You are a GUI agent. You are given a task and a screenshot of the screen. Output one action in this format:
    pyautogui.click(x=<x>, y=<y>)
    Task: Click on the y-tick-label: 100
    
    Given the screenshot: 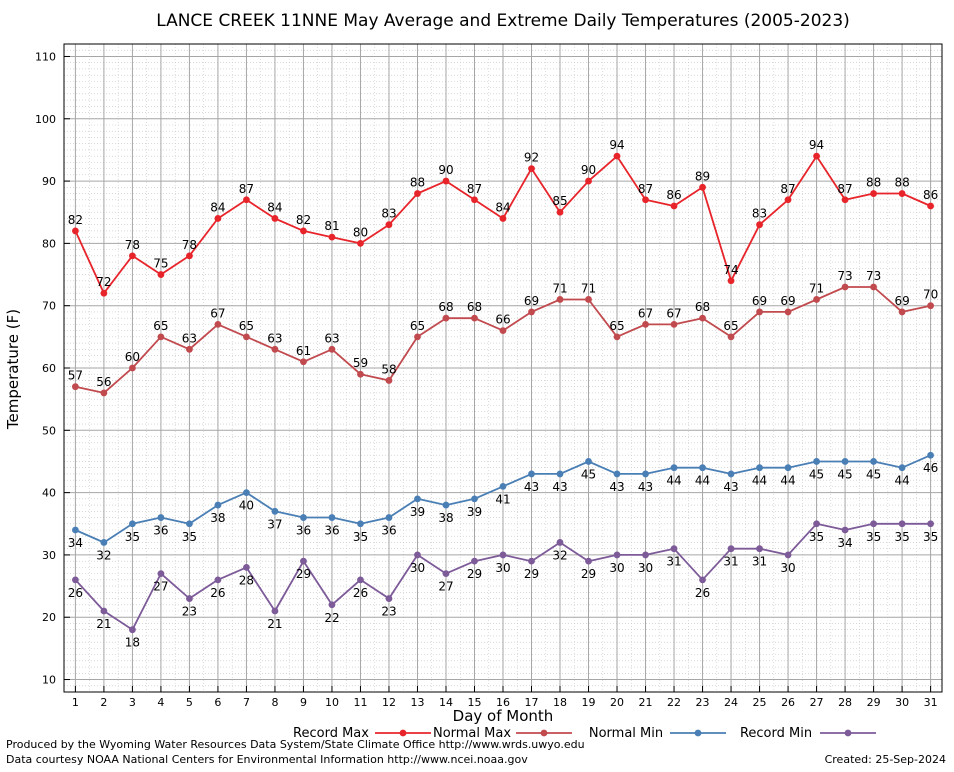 What is the action you would take?
    pyautogui.click(x=45, y=119)
    